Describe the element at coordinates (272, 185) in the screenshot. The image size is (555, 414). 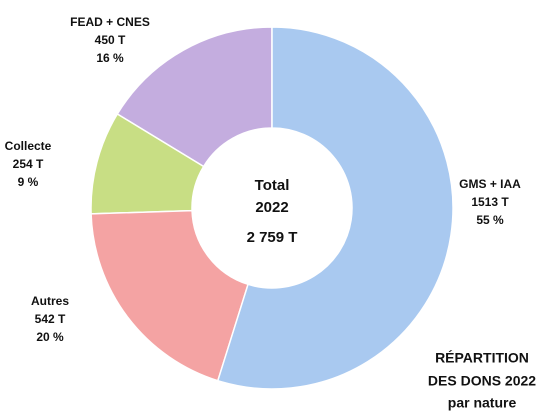
I see `center-label: Total` at that location.